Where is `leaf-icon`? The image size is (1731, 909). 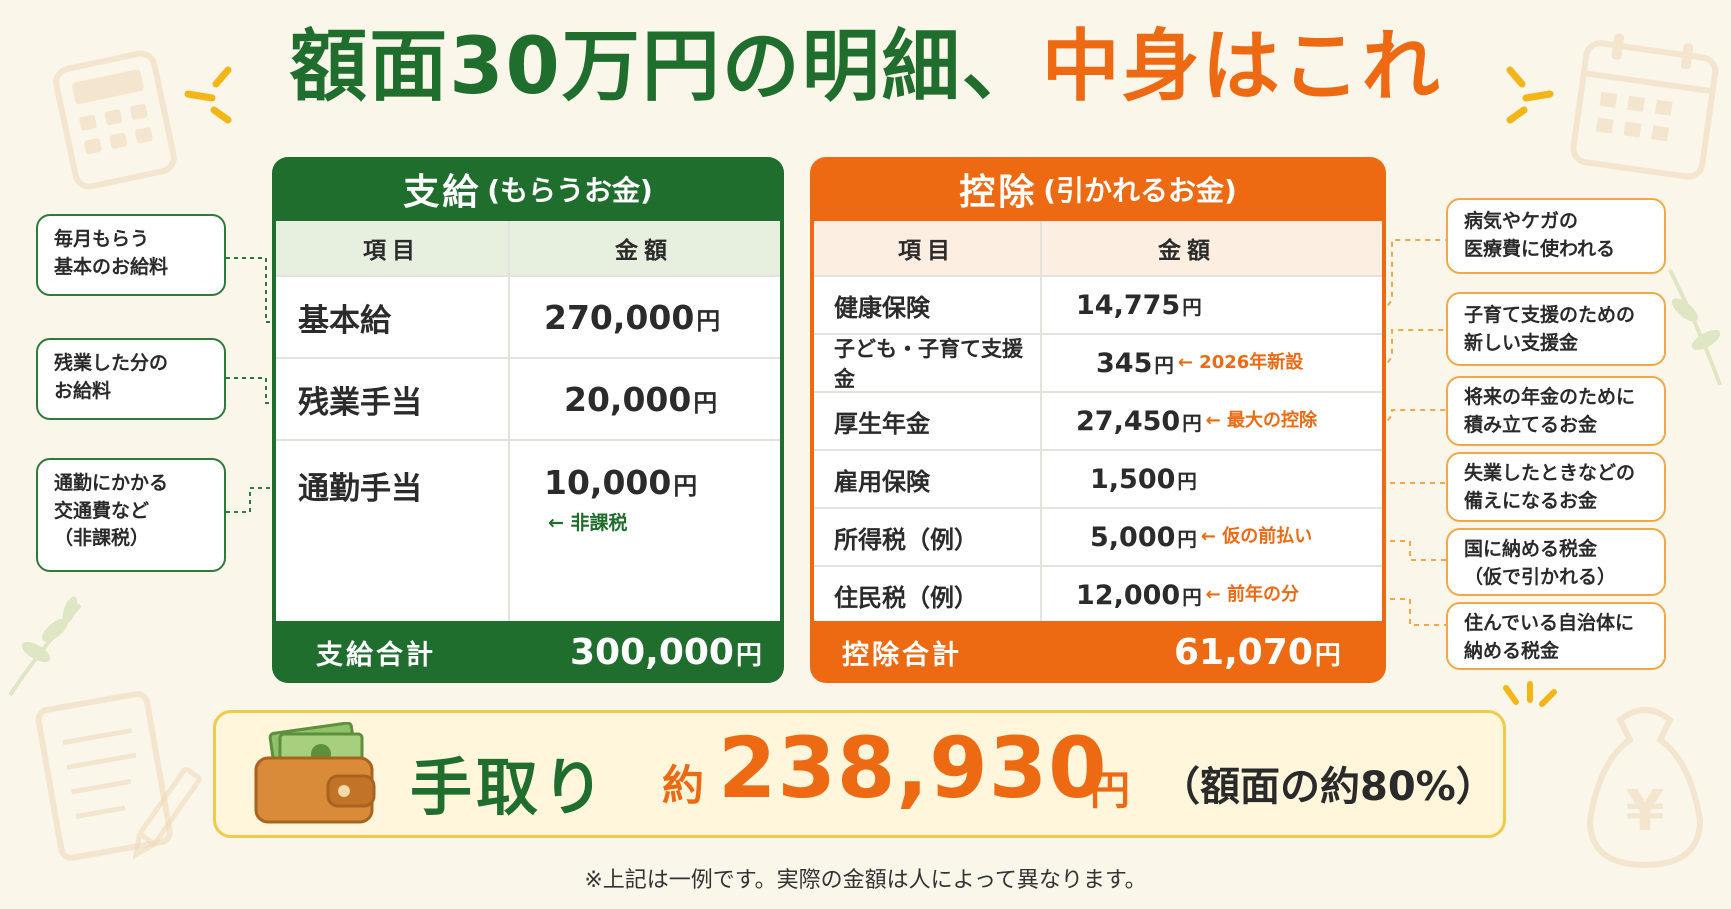 leaf-icon is located at coordinates (45, 646).